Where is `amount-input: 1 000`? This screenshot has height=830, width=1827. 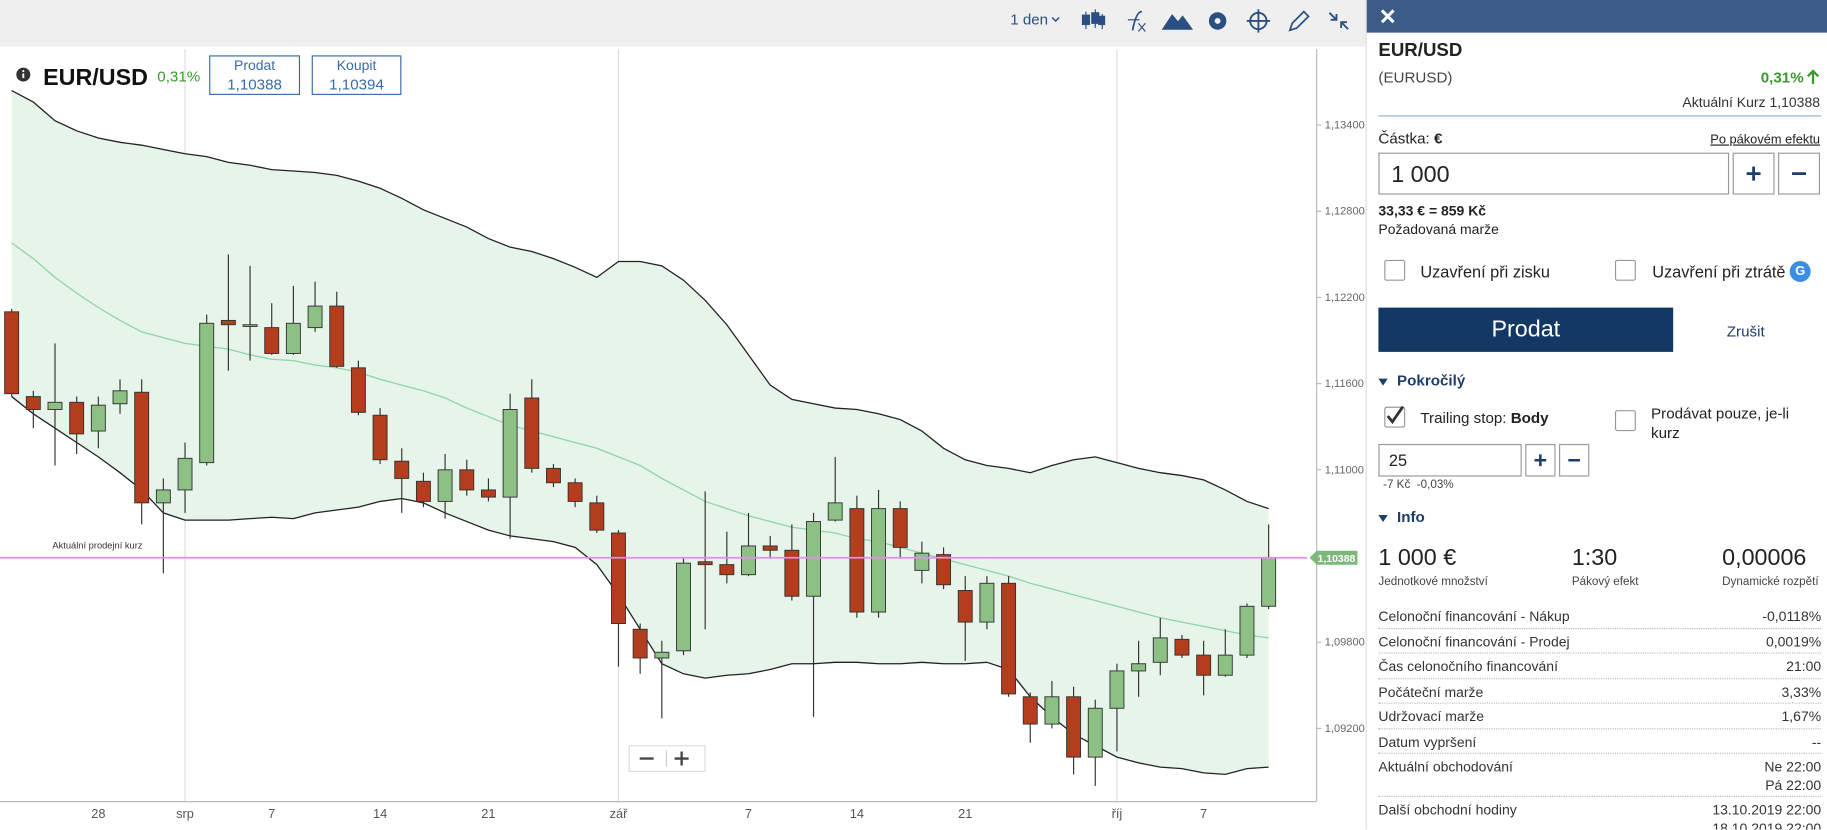 amount-input: 1 000 is located at coordinates (1554, 173).